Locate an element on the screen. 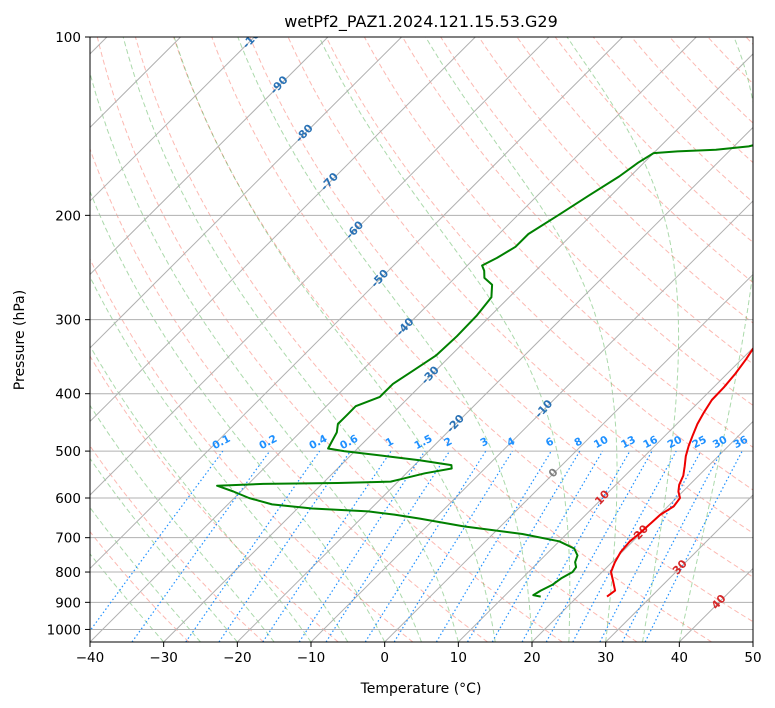 Image resolution: width=775 pixels, height=708 pixels. x-tick-label: 20 is located at coordinates (531, 658).